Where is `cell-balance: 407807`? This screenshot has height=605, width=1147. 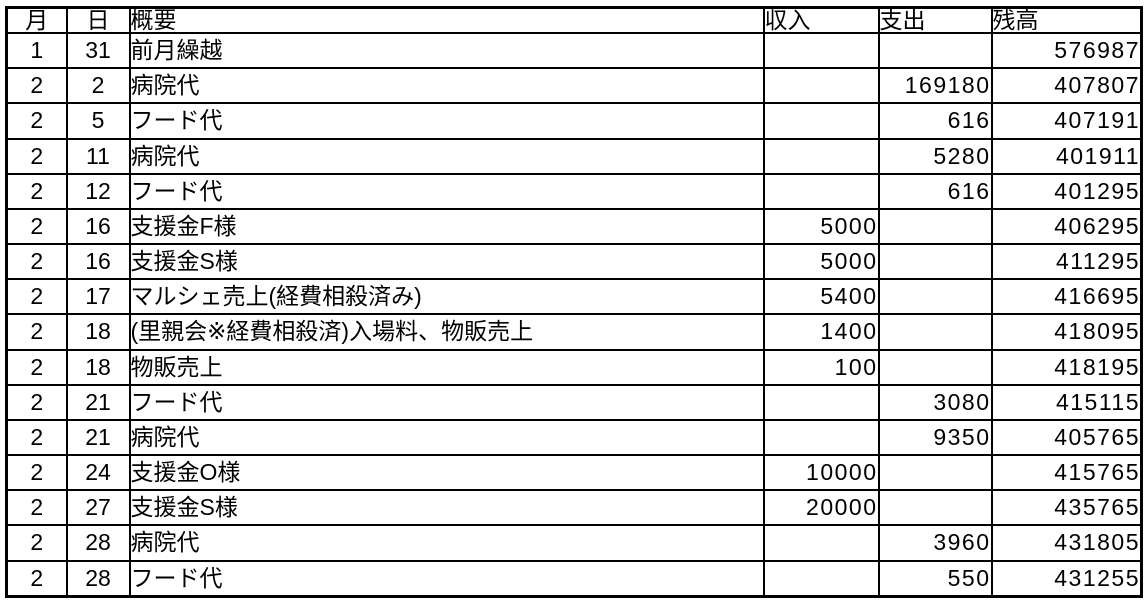
cell-balance: 407807 is located at coordinates (1066, 86).